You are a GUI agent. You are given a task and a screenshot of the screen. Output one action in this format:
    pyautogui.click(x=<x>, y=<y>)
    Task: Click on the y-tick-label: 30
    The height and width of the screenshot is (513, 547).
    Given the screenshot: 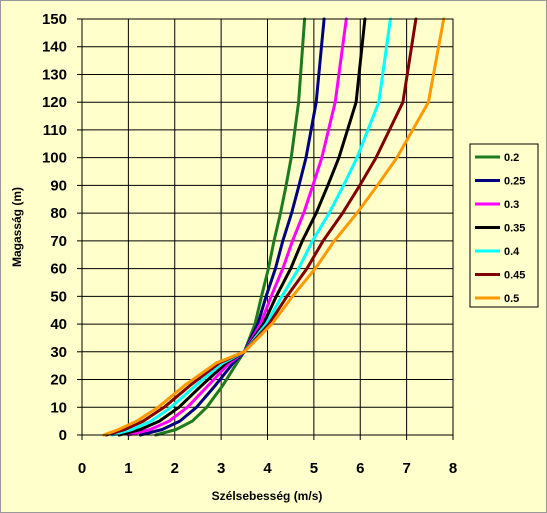 What is the action you would take?
    pyautogui.click(x=58, y=352)
    